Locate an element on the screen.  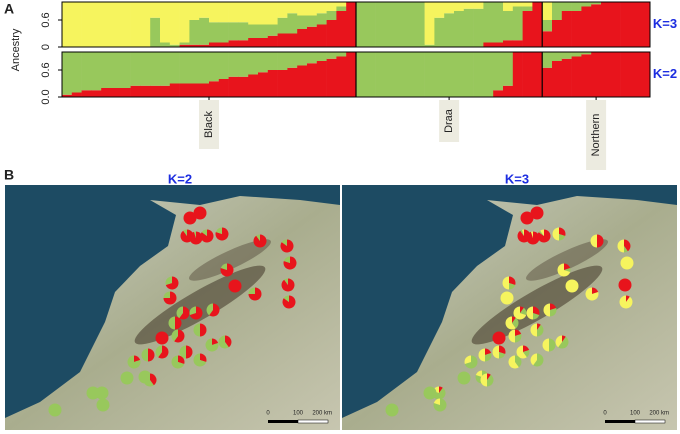
panel-label: B is located at coordinates (9, 175).